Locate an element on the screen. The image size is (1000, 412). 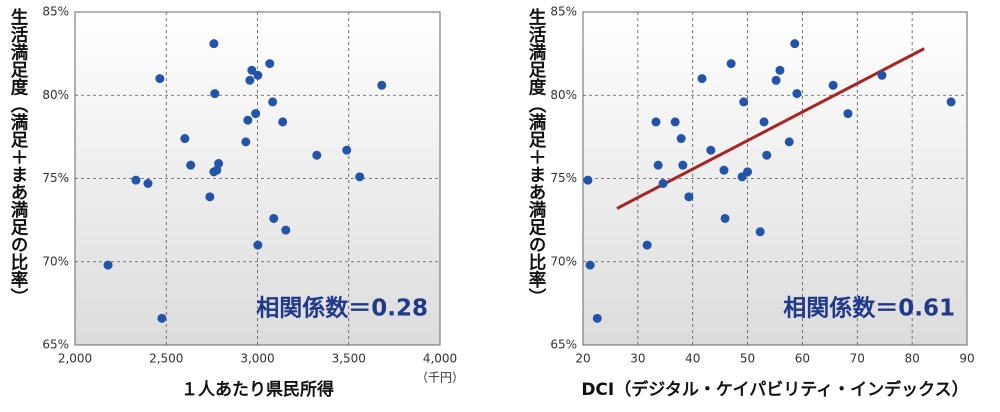
x-tick-label: 3,500 is located at coordinates (349, 359).